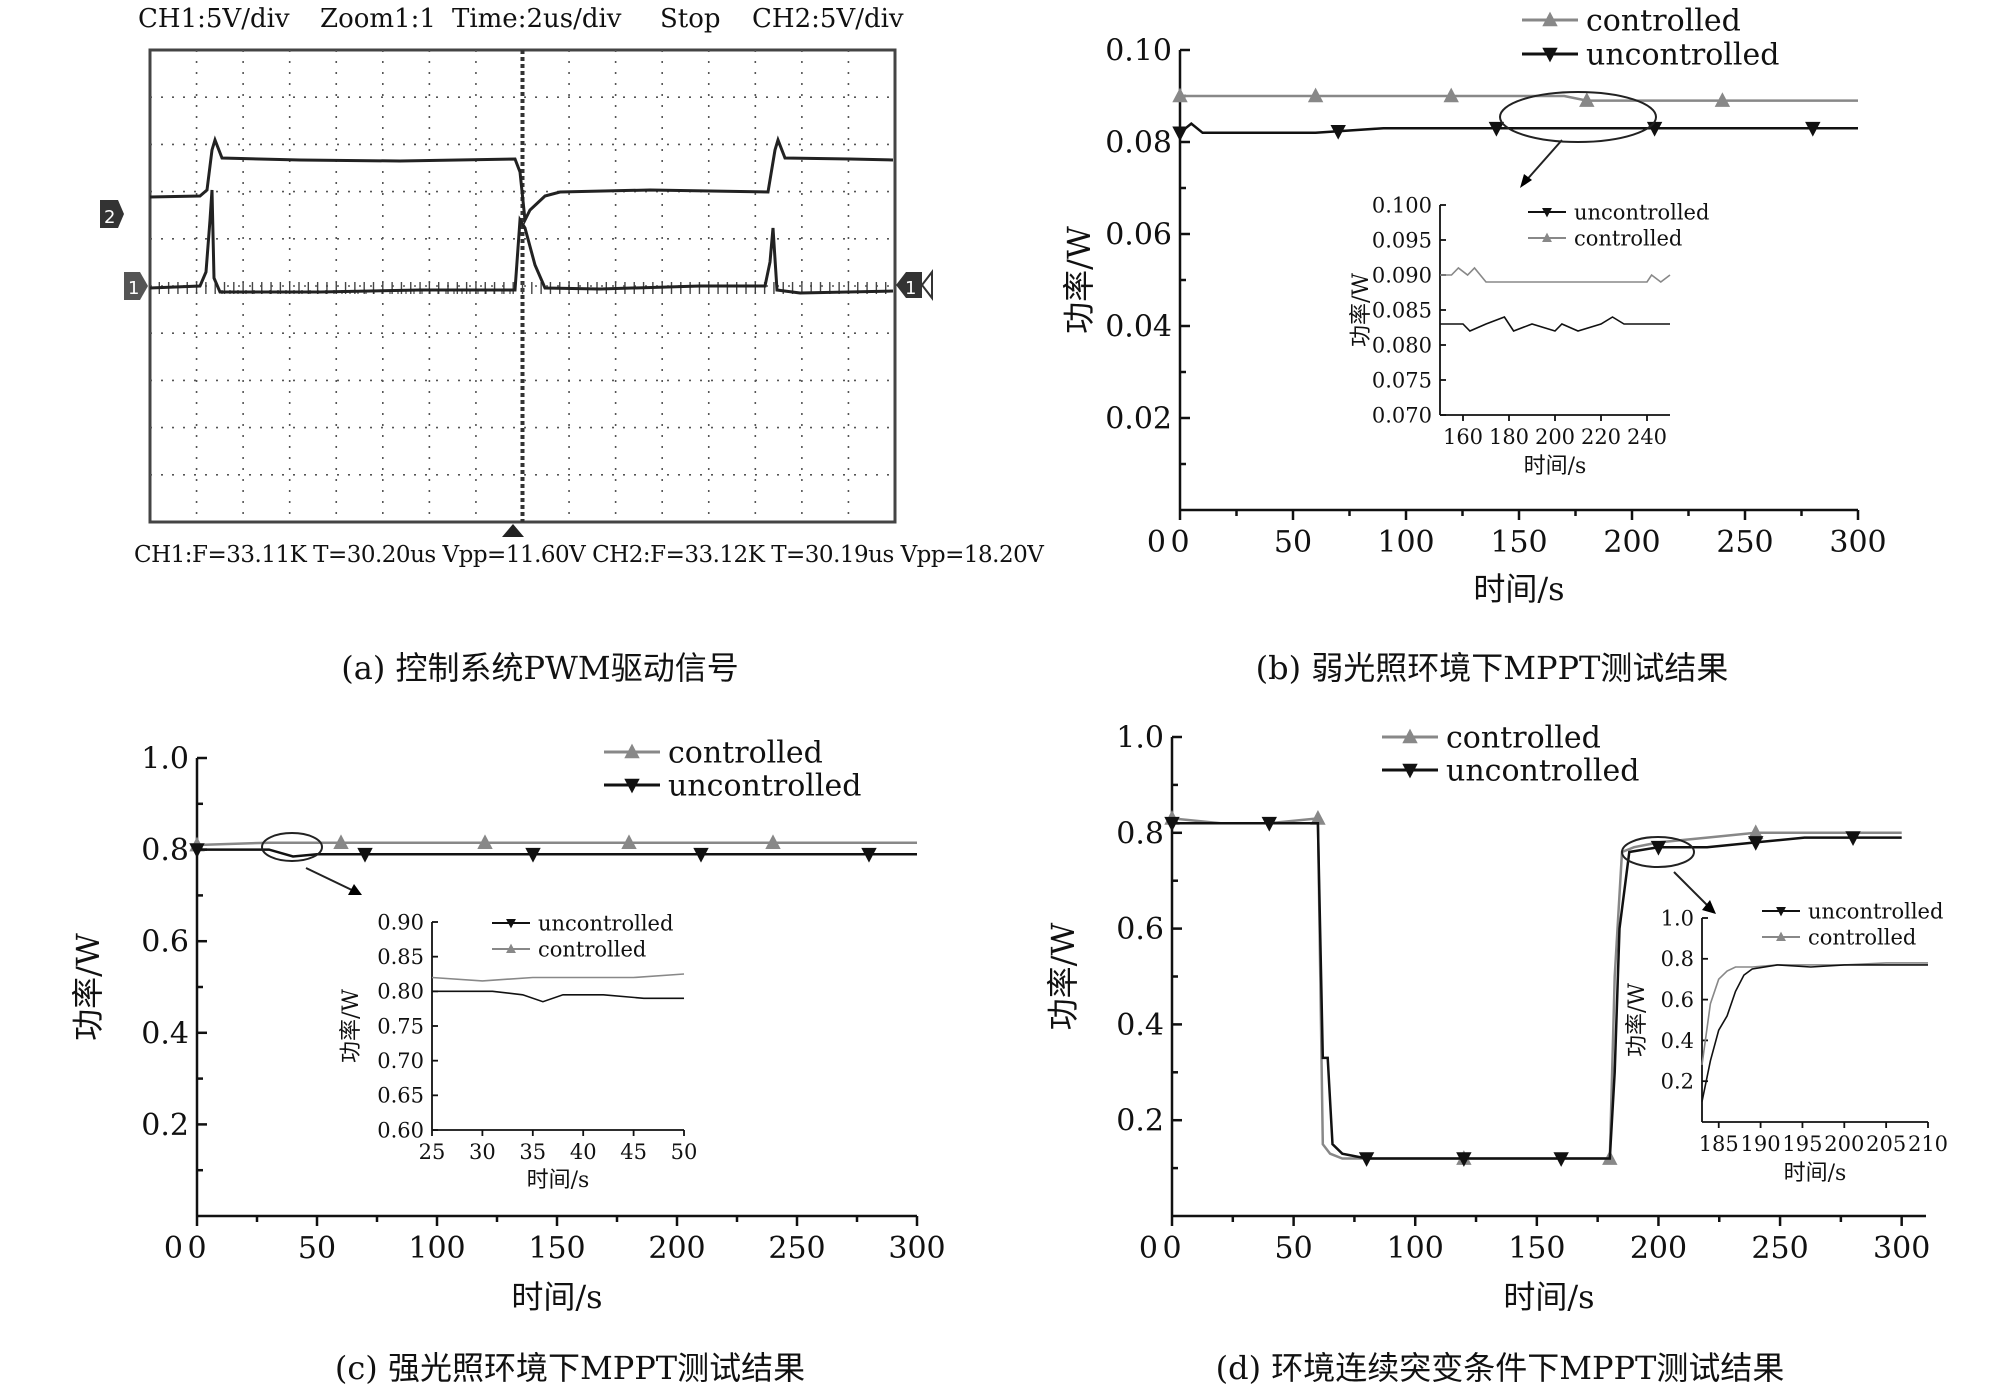 This screenshot has width=2008, height=1389. What do you see at coordinates (570, 1368) in the screenshot?
I see `caption-c: (c) 强光照环境下MPPT测试结果` at bounding box center [570, 1368].